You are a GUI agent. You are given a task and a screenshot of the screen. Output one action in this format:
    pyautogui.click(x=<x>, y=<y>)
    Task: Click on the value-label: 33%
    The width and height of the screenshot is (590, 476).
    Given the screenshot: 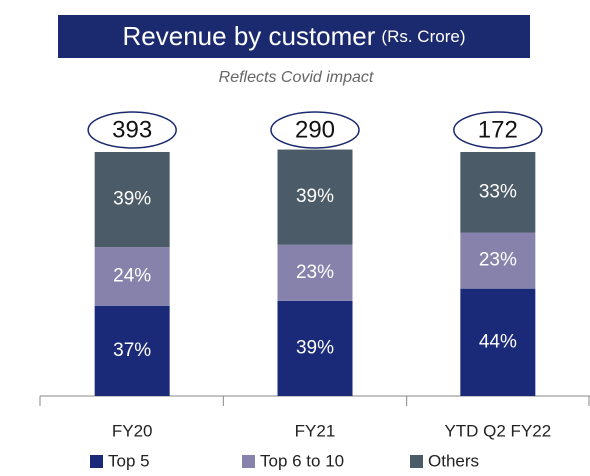 What is the action you would take?
    pyautogui.click(x=498, y=191)
    